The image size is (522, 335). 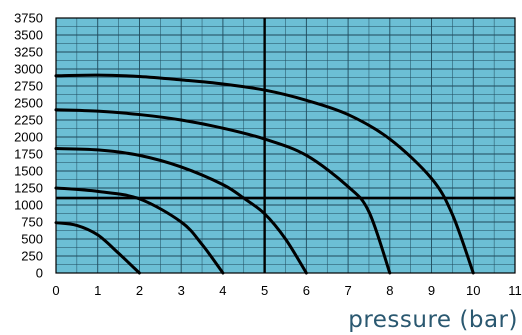 What do you see at coordinates (32, 256) in the screenshot?
I see `y-tick-label: 250` at bounding box center [32, 256].